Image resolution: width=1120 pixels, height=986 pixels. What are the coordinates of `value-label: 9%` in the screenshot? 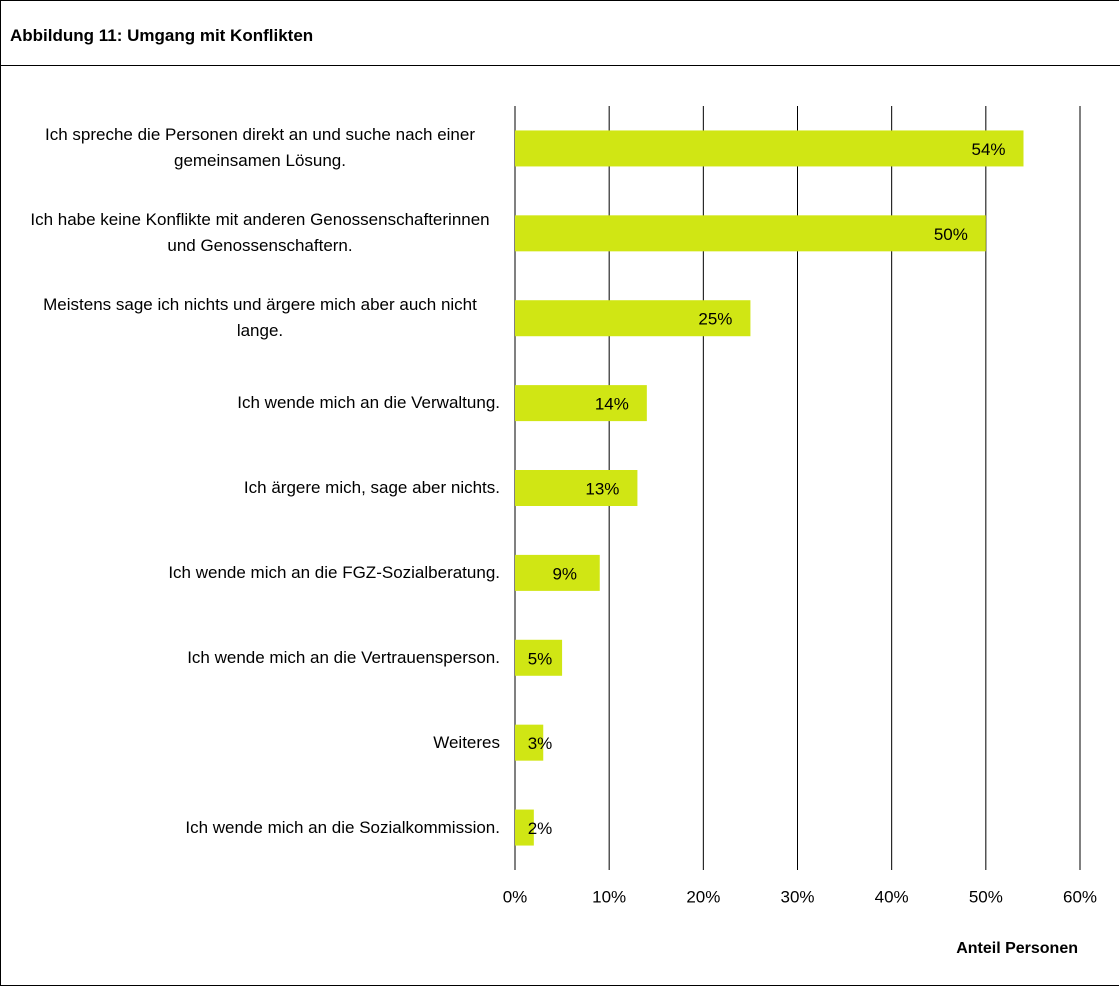 It's located at (564, 573).